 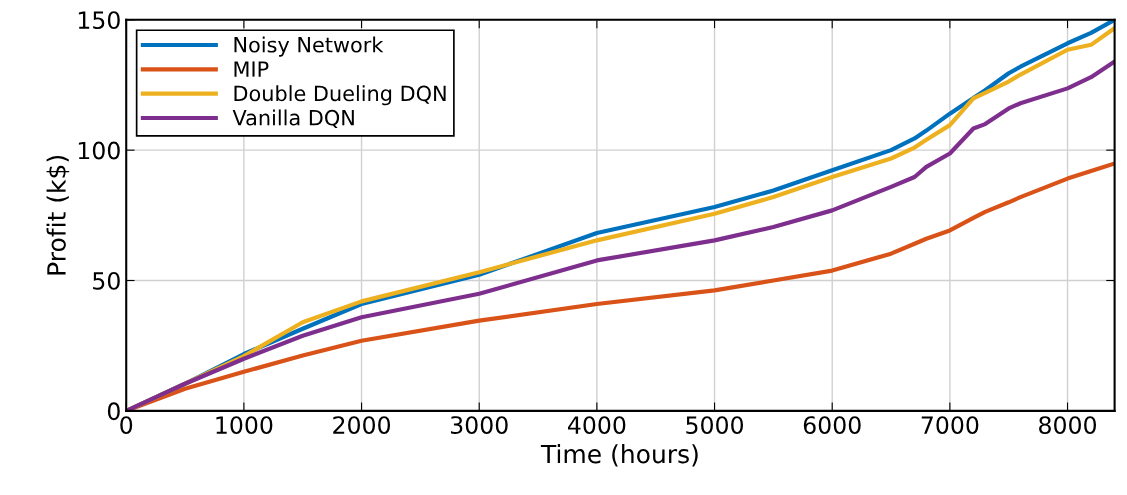 I want to click on y-tick-label: 100, so click(x=99, y=150).